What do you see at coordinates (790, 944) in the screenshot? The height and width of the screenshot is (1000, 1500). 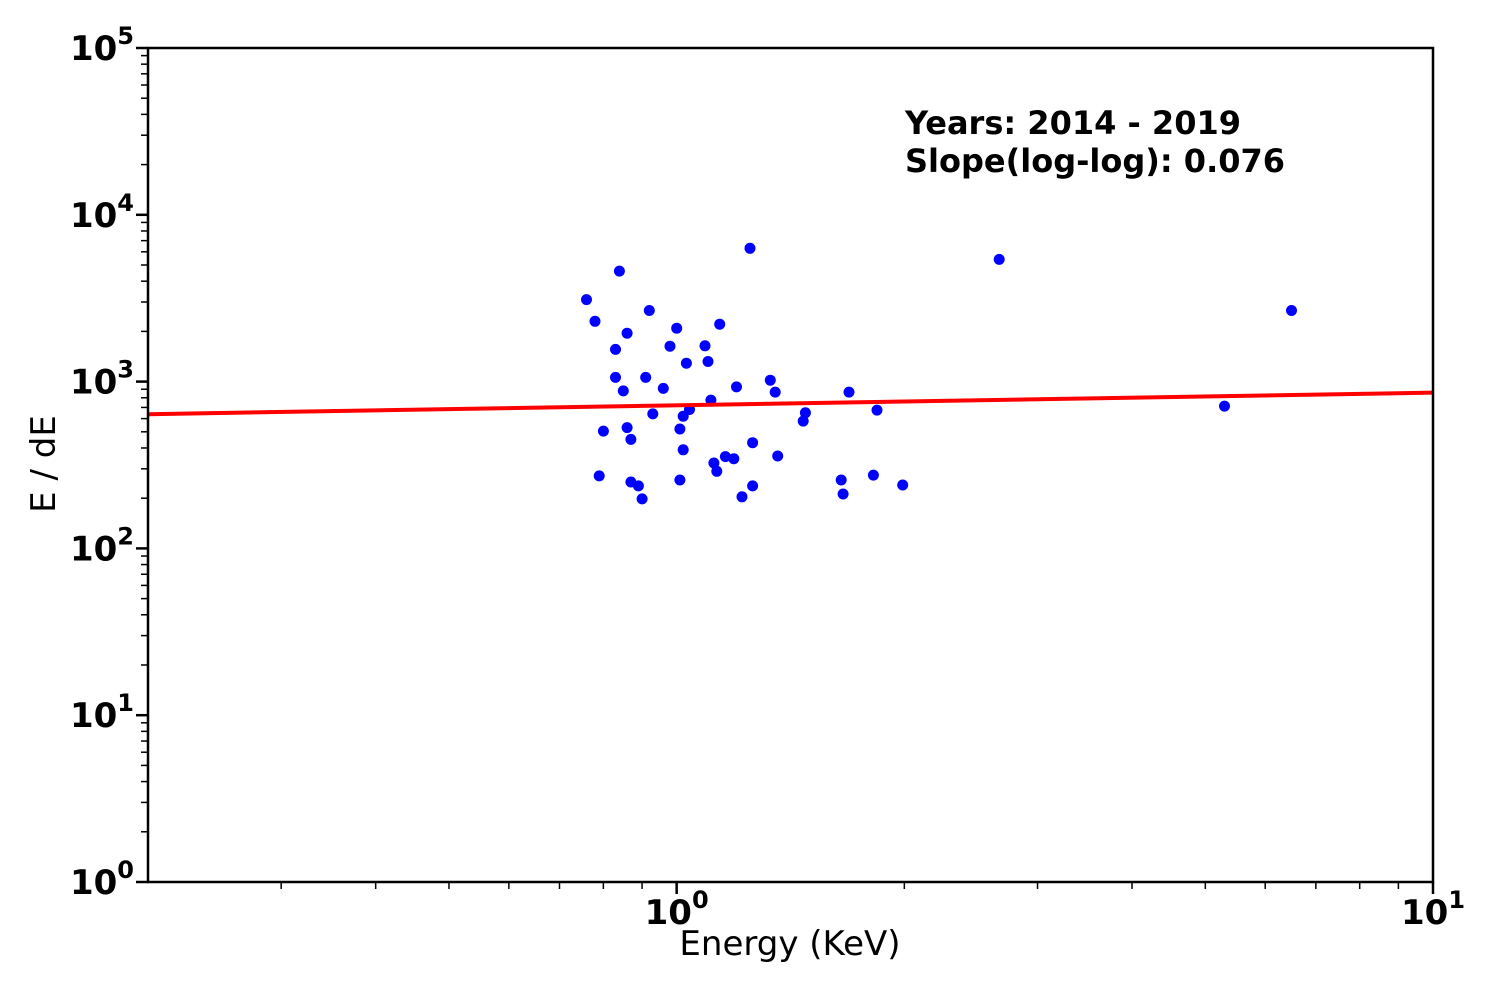 I see `x-axis-label: Energy (KeV)` at bounding box center [790, 944].